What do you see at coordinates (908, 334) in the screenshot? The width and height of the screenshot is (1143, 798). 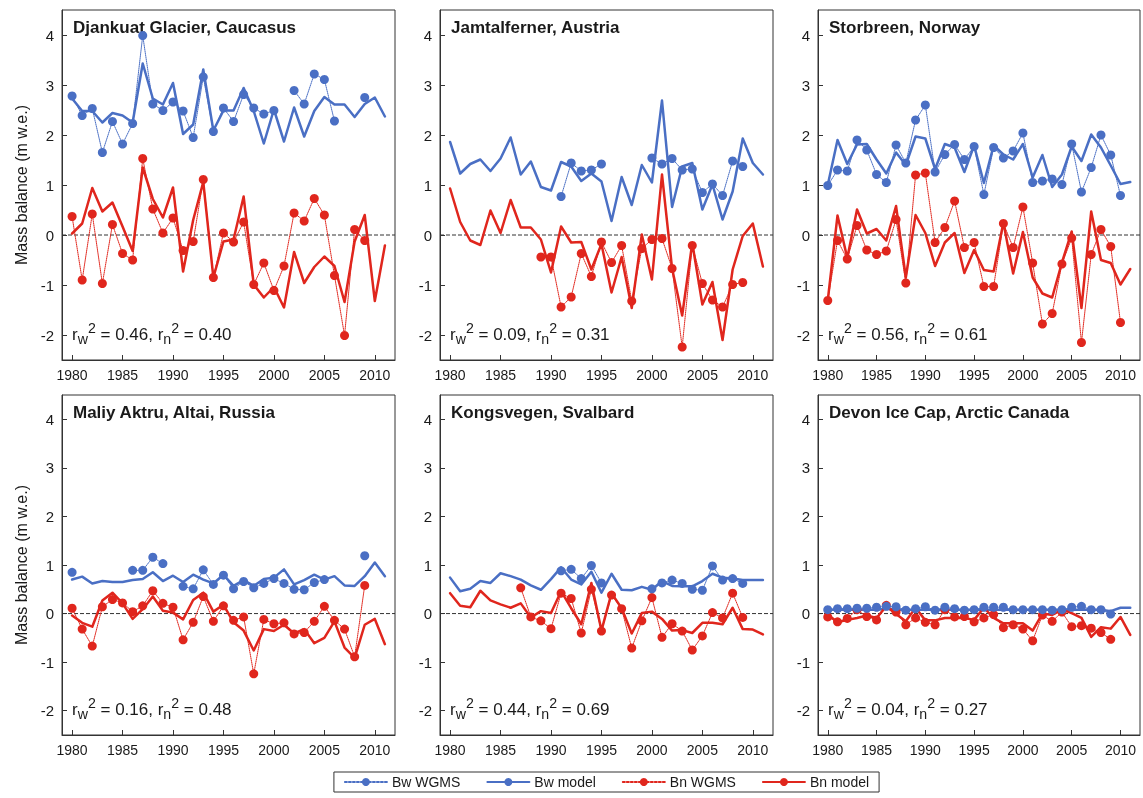 I see `annotation: r$_{w}$$^{2}$ = 0.56, r$_{n}$$^{2}$ = 0.61` at bounding box center [908, 334].